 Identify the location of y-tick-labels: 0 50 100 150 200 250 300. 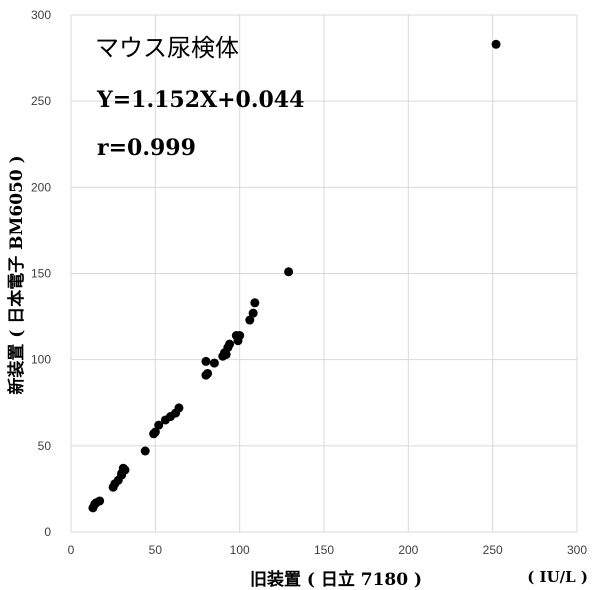
(41, 273).